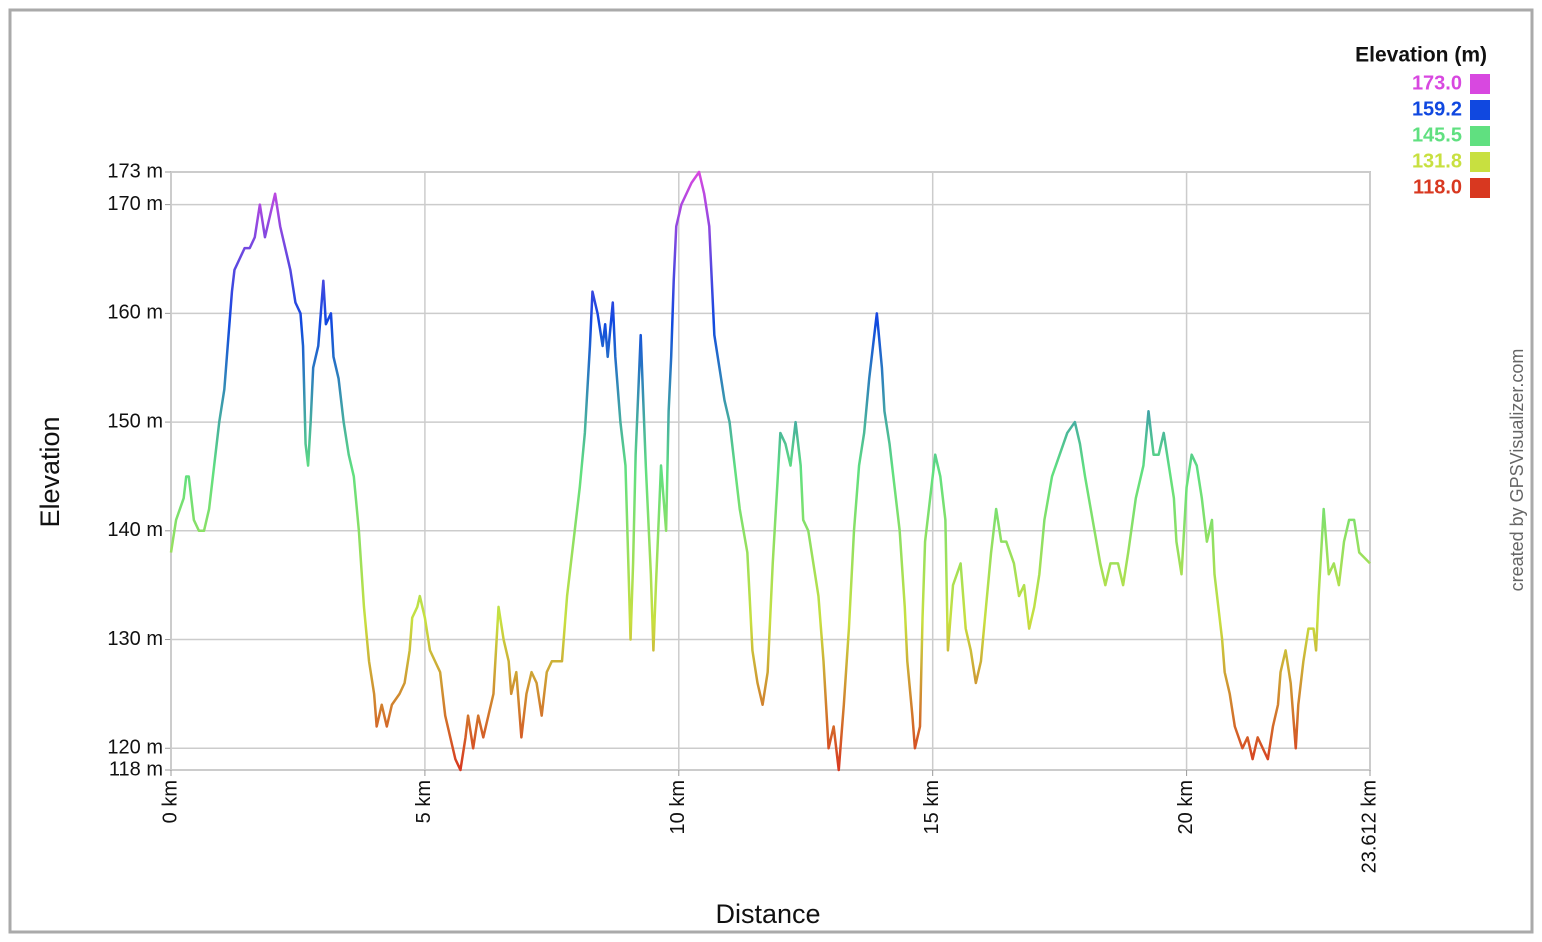  What do you see at coordinates (50, 471) in the screenshot?
I see `y-axis-label: Elevation` at bounding box center [50, 471].